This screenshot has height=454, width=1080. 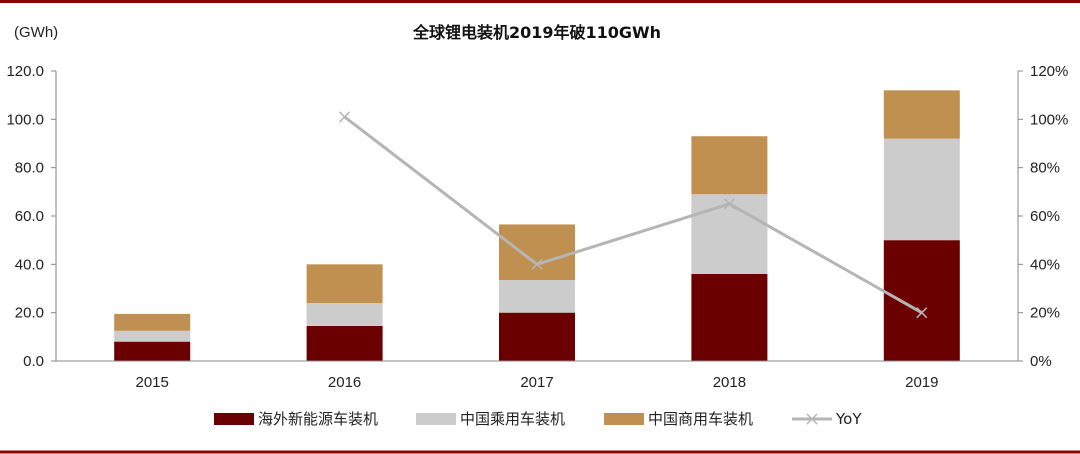 I want to click on x-axis-tick-label: 2016, so click(x=344, y=382).